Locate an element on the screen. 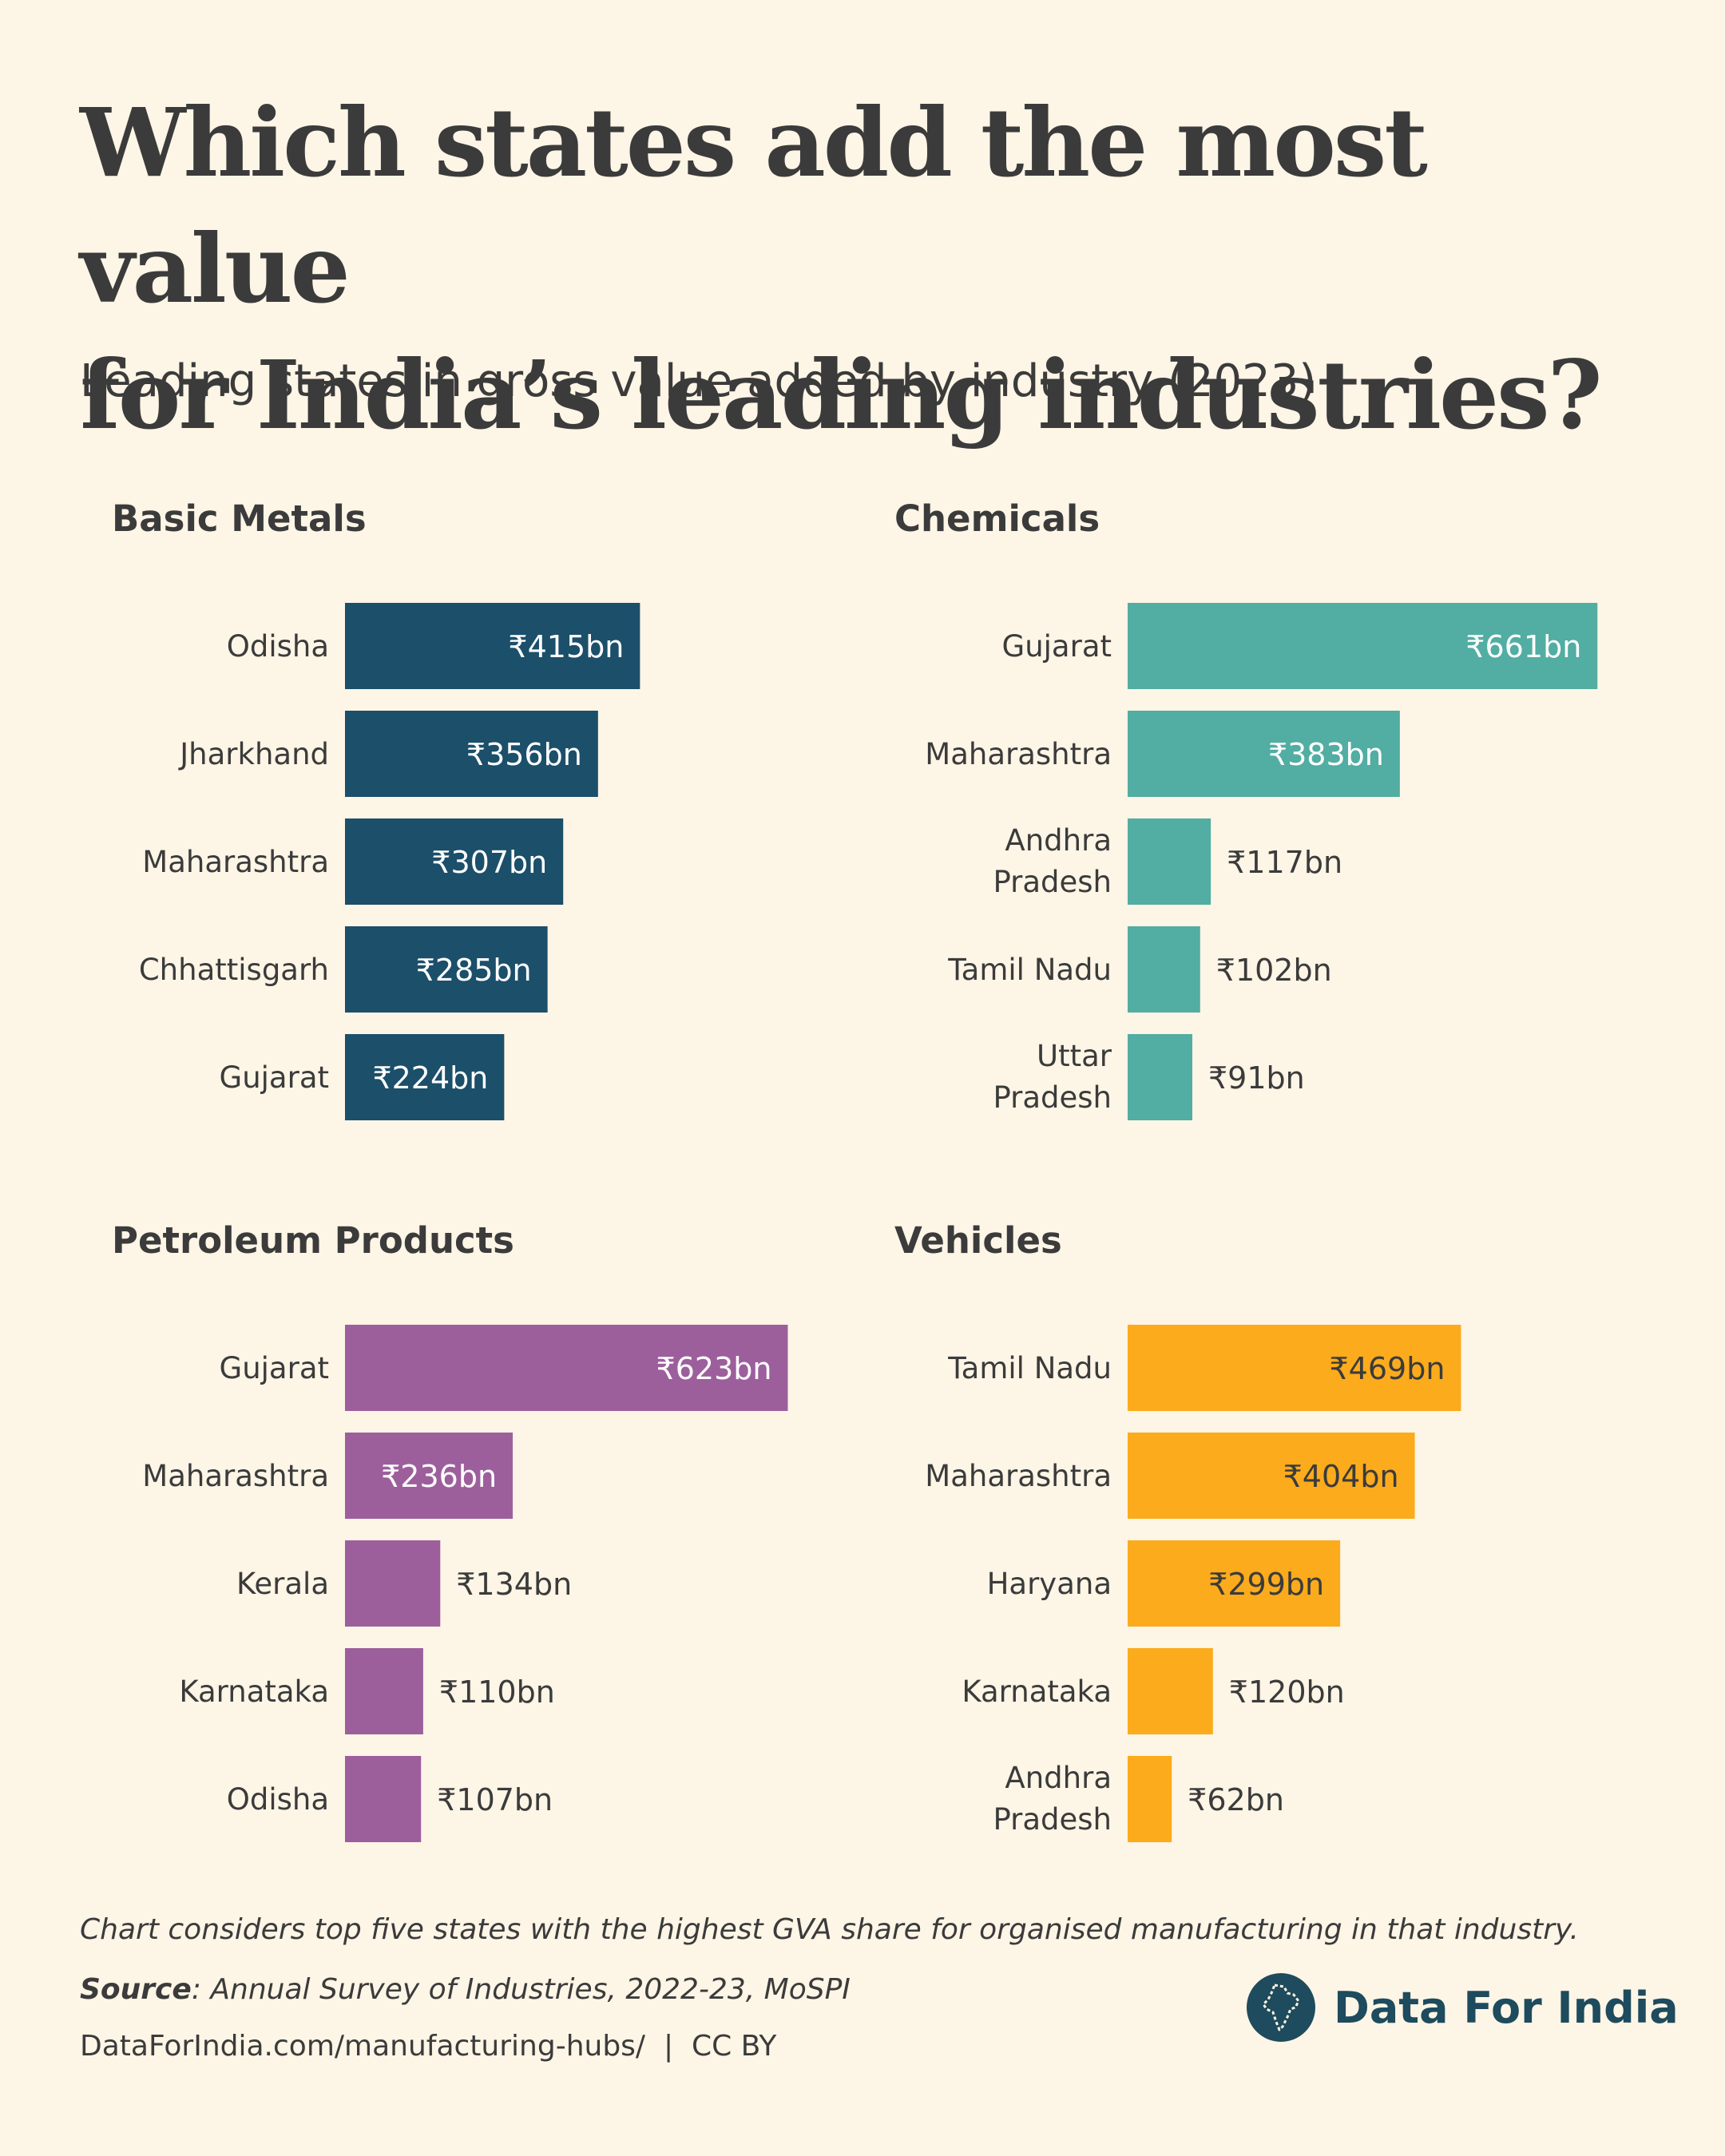 This screenshot has width=1725, height=2156. data-label: ₹120bn is located at coordinates (1287, 1692).